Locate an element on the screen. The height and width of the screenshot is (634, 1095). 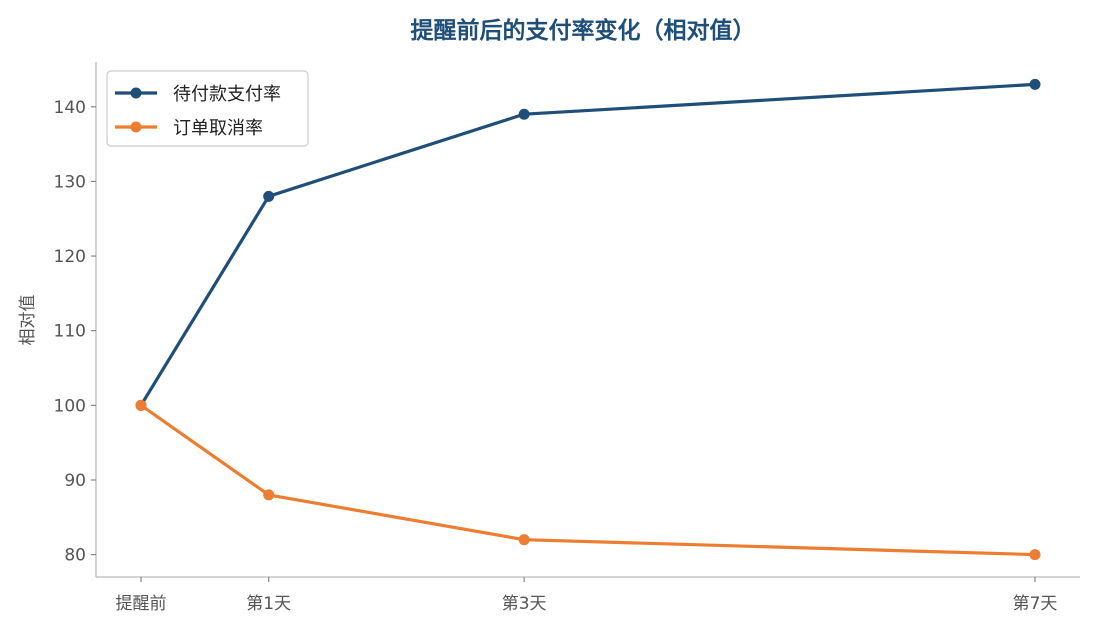
chart-title: 提醒前后的支付率变化（相对值） is located at coordinates (583, 30).